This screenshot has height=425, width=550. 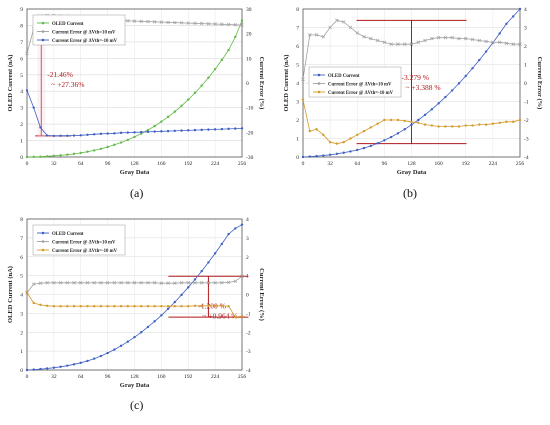 What do you see at coordinates (137, 405) in the screenshot?
I see `panel-label-c: (c)` at bounding box center [137, 405].